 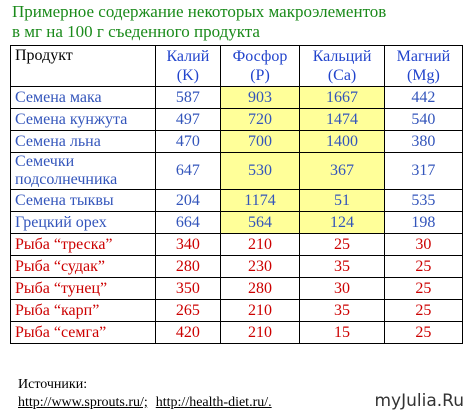 I want to click on title-line: в мг на 100 г съеденного продукта, so click(x=136, y=31).